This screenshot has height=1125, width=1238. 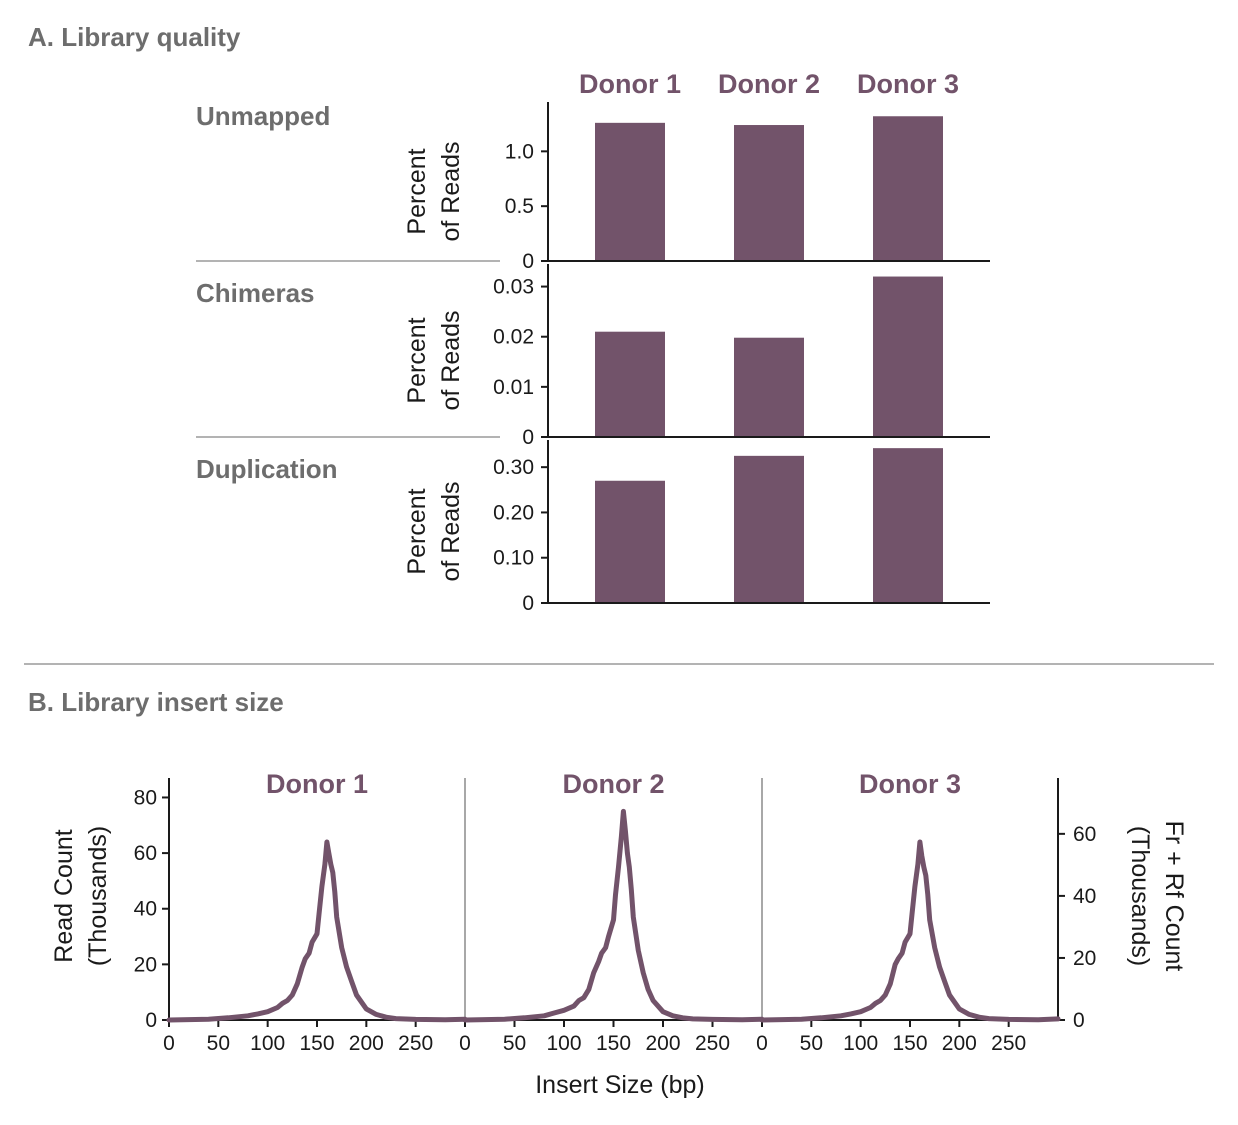 I want to click on y-tick-label-left: 0, so click(x=151, y=1020).